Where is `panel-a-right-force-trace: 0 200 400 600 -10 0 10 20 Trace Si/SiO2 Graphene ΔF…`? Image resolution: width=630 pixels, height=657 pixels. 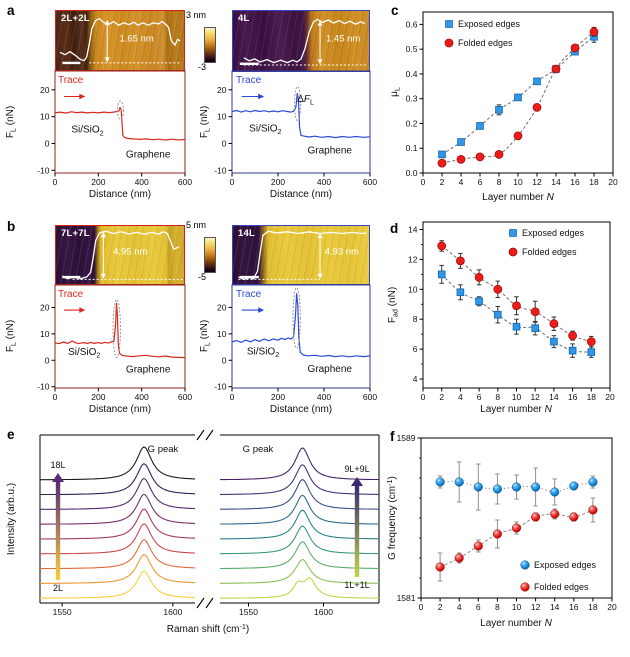 panel-a-right-force-trace: 0 200 400 600 -10 0 10 20 Trace Si/SiO2 Graphene ΔF… is located at coordinates (292, 135).